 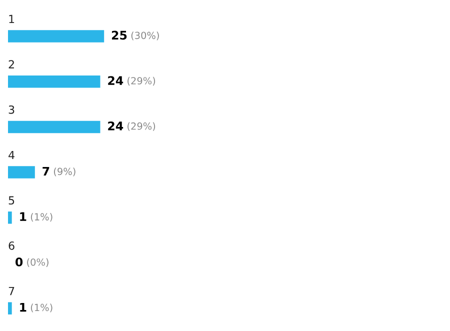 What do you see at coordinates (59, 171) in the screenshot?
I see `data-label: 7 (9%)` at bounding box center [59, 171].